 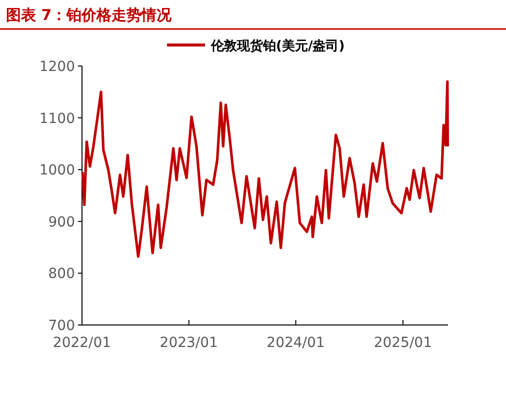 I want to click on y-tick-label: 1100, so click(x=57, y=118).